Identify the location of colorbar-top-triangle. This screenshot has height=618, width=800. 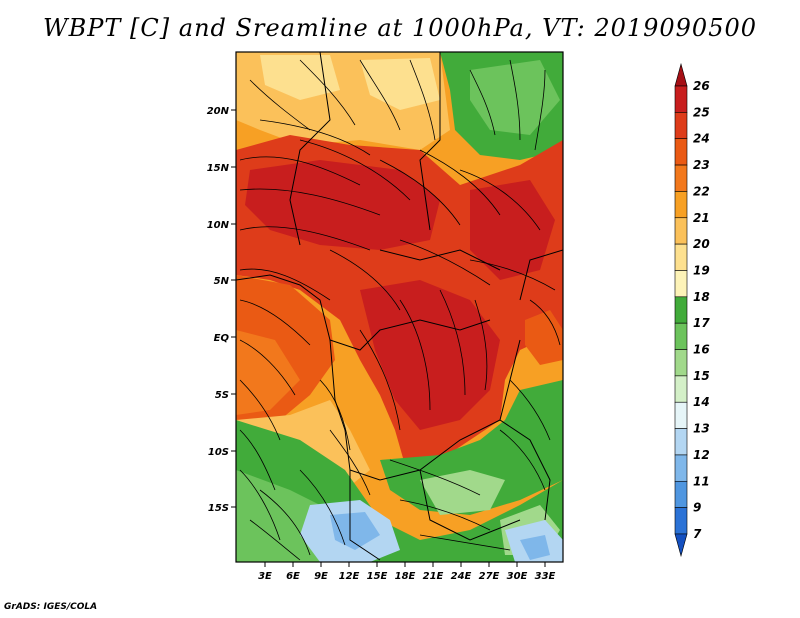
(681, 74).